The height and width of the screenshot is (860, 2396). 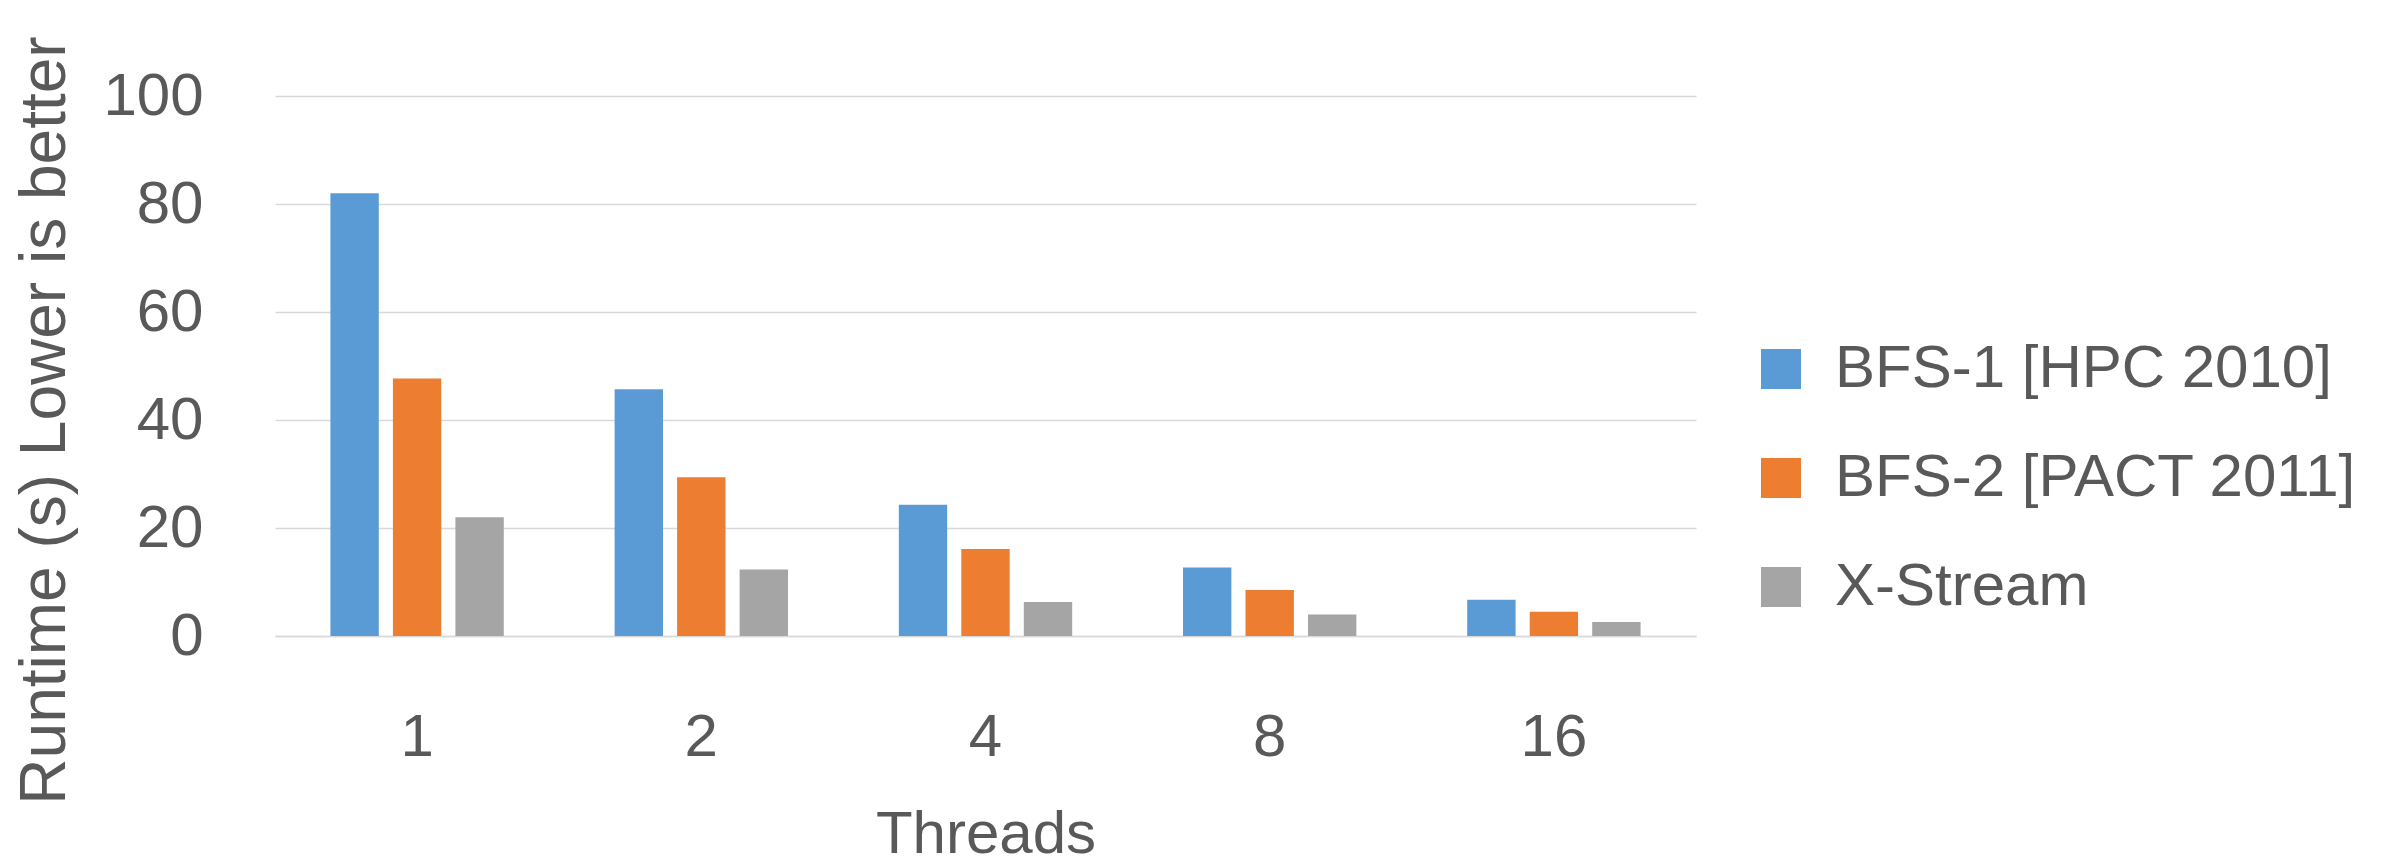 What do you see at coordinates (417, 735) in the screenshot?
I see `x-tick-label: 1` at bounding box center [417, 735].